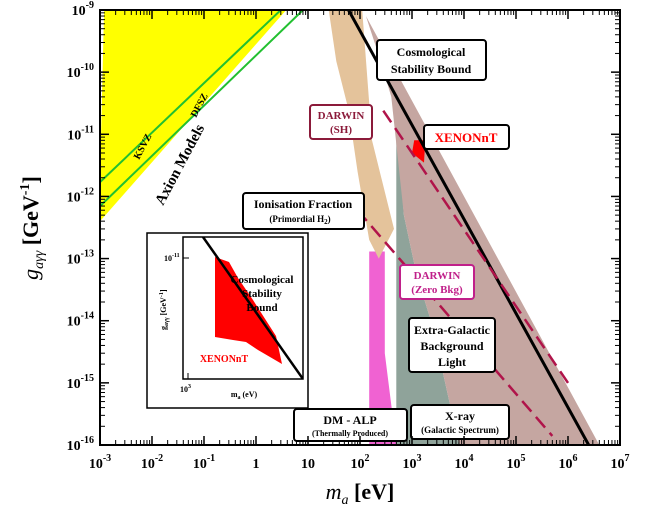 The width and height of the screenshot is (657, 506). Describe the element at coordinates (347, 11) in the screenshot. I see `line-cosmological-stability-bound-upper-` at that location.